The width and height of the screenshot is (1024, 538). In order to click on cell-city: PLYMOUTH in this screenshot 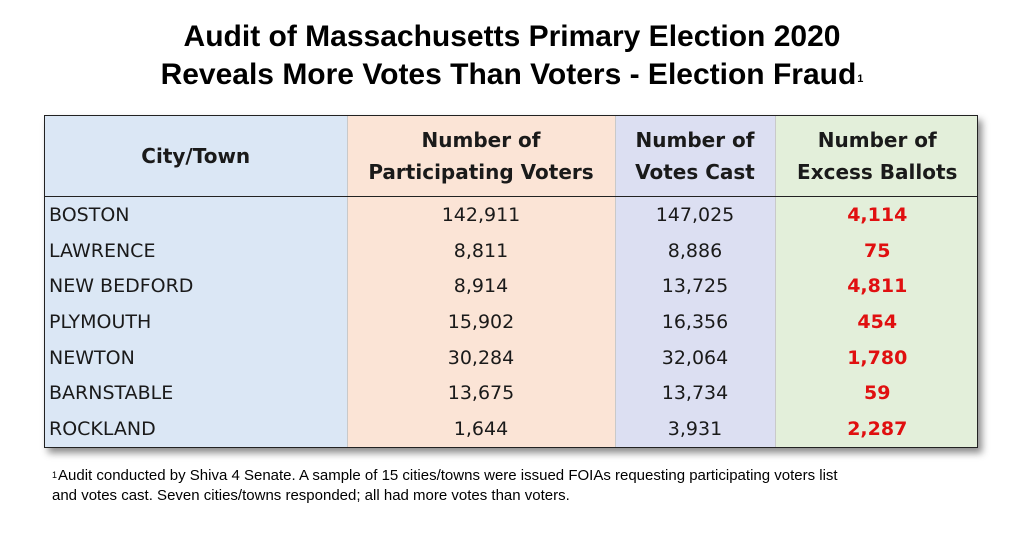, I will do `click(196, 322)`.